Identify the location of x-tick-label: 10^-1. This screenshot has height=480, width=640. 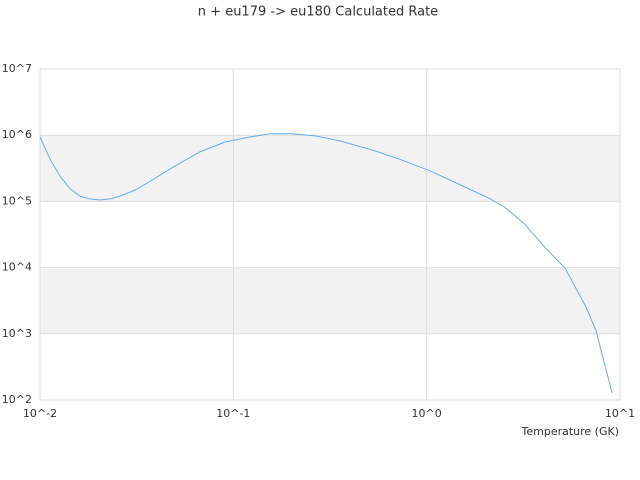
(233, 413).